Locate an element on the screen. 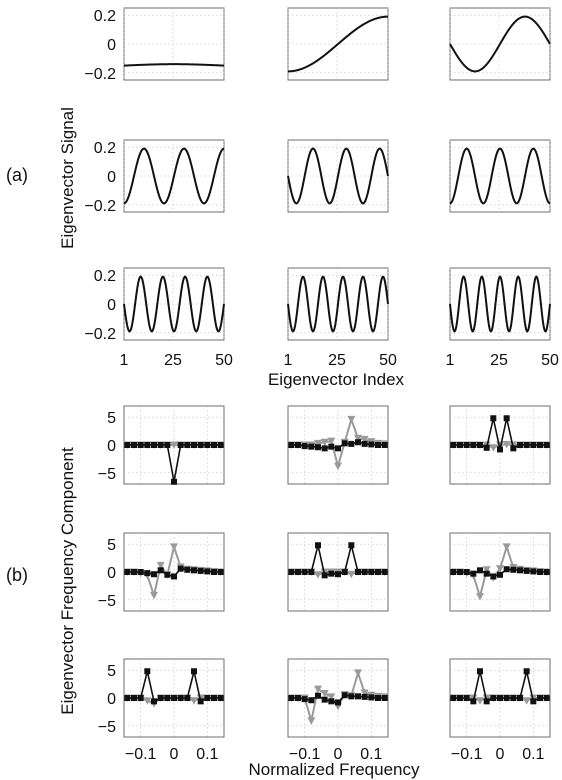 The height and width of the screenshot is (780, 562). y-tick-label: −5 is located at coordinates (107, 727).